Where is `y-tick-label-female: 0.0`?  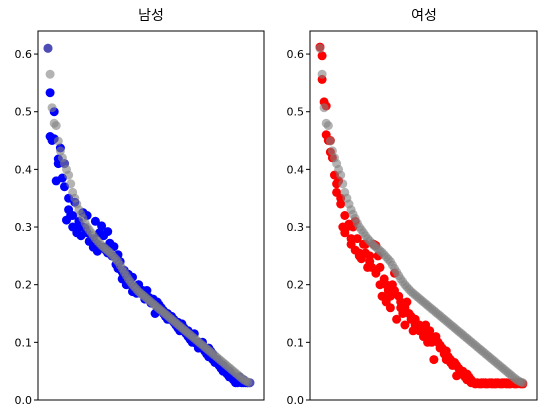
y-tick-label-female: 0.0 is located at coordinates (296, 400).